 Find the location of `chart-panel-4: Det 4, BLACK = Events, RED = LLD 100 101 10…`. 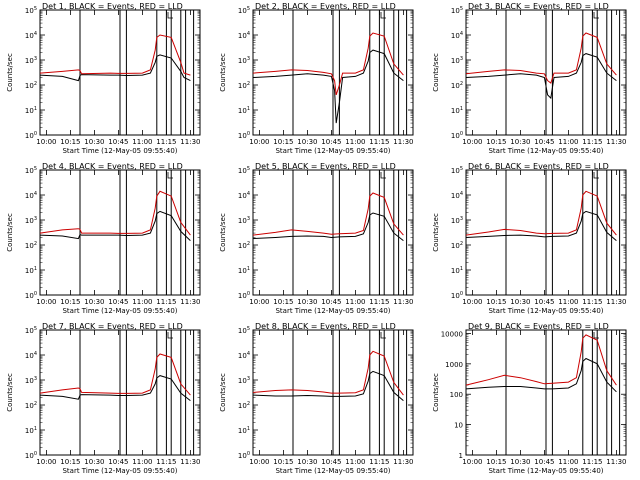

chart-panel-4: Det 4, BLACK = Events, RED = LLD 100 101 10… is located at coordinates (103, 238).